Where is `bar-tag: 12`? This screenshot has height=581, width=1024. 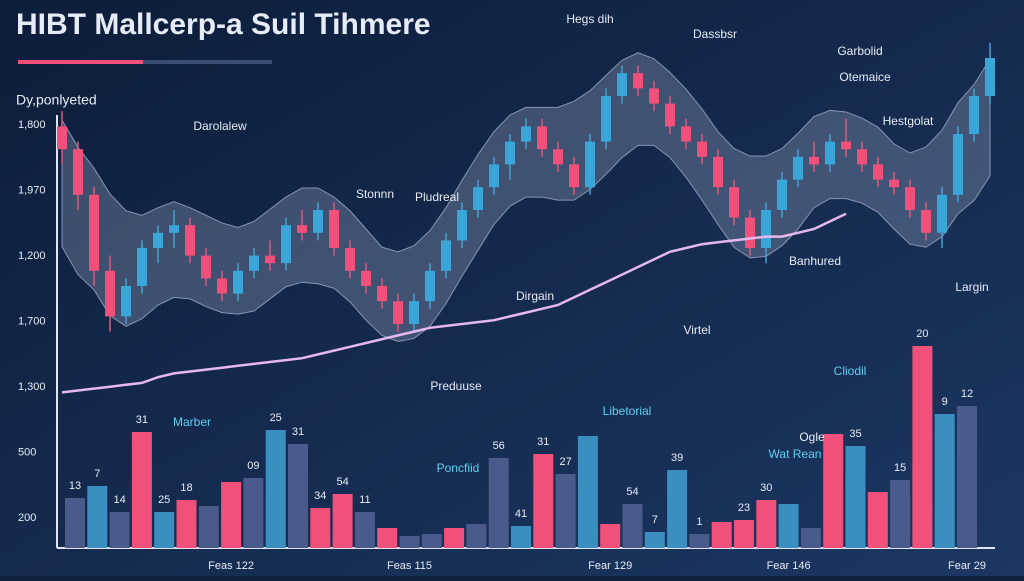 bar-tag: 12 is located at coordinates (967, 394).